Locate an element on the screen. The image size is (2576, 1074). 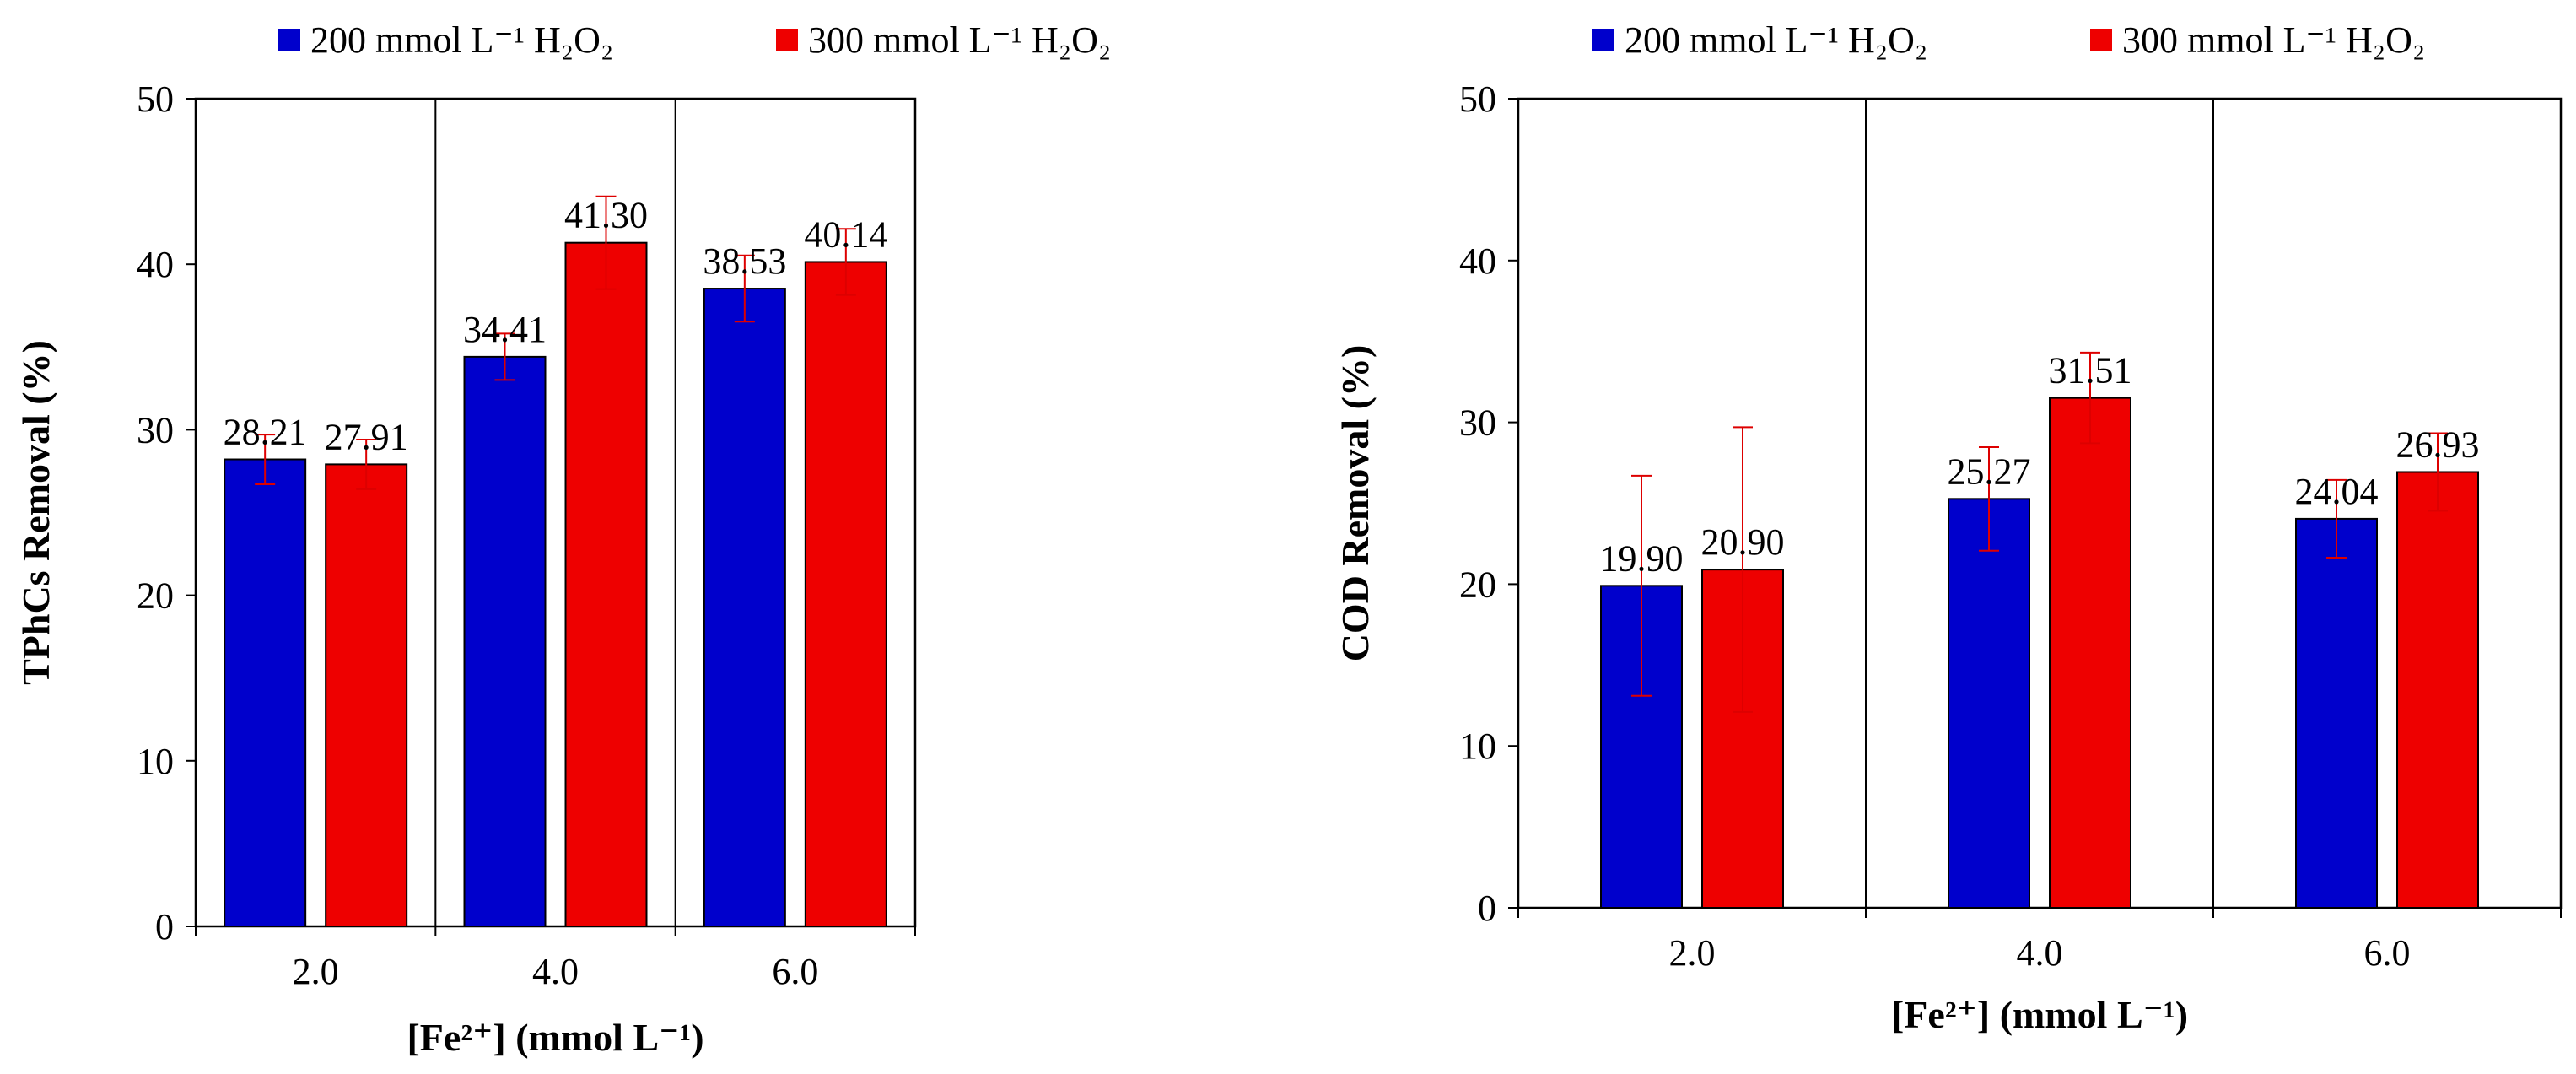
data-label: 34.41 is located at coordinates (505, 329).